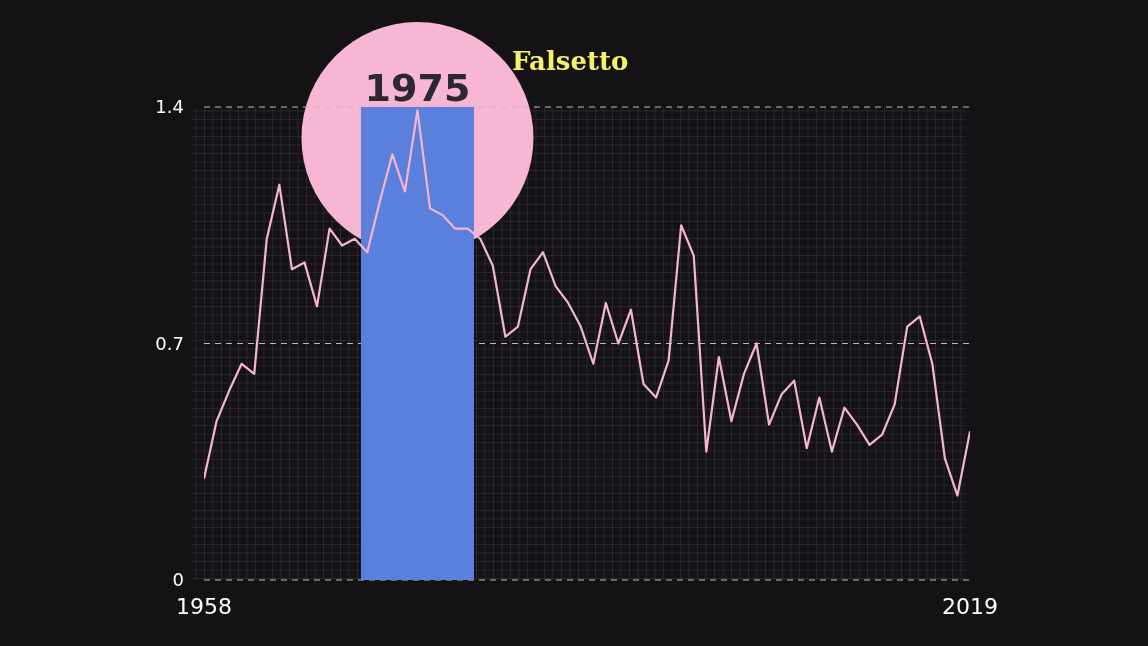 Image resolution: width=1148 pixels, height=646 pixels. What do you see at coordinates (178, 580) in the screenshot?
I see `y-tick-label: 0` at bounding box center [178, 580].